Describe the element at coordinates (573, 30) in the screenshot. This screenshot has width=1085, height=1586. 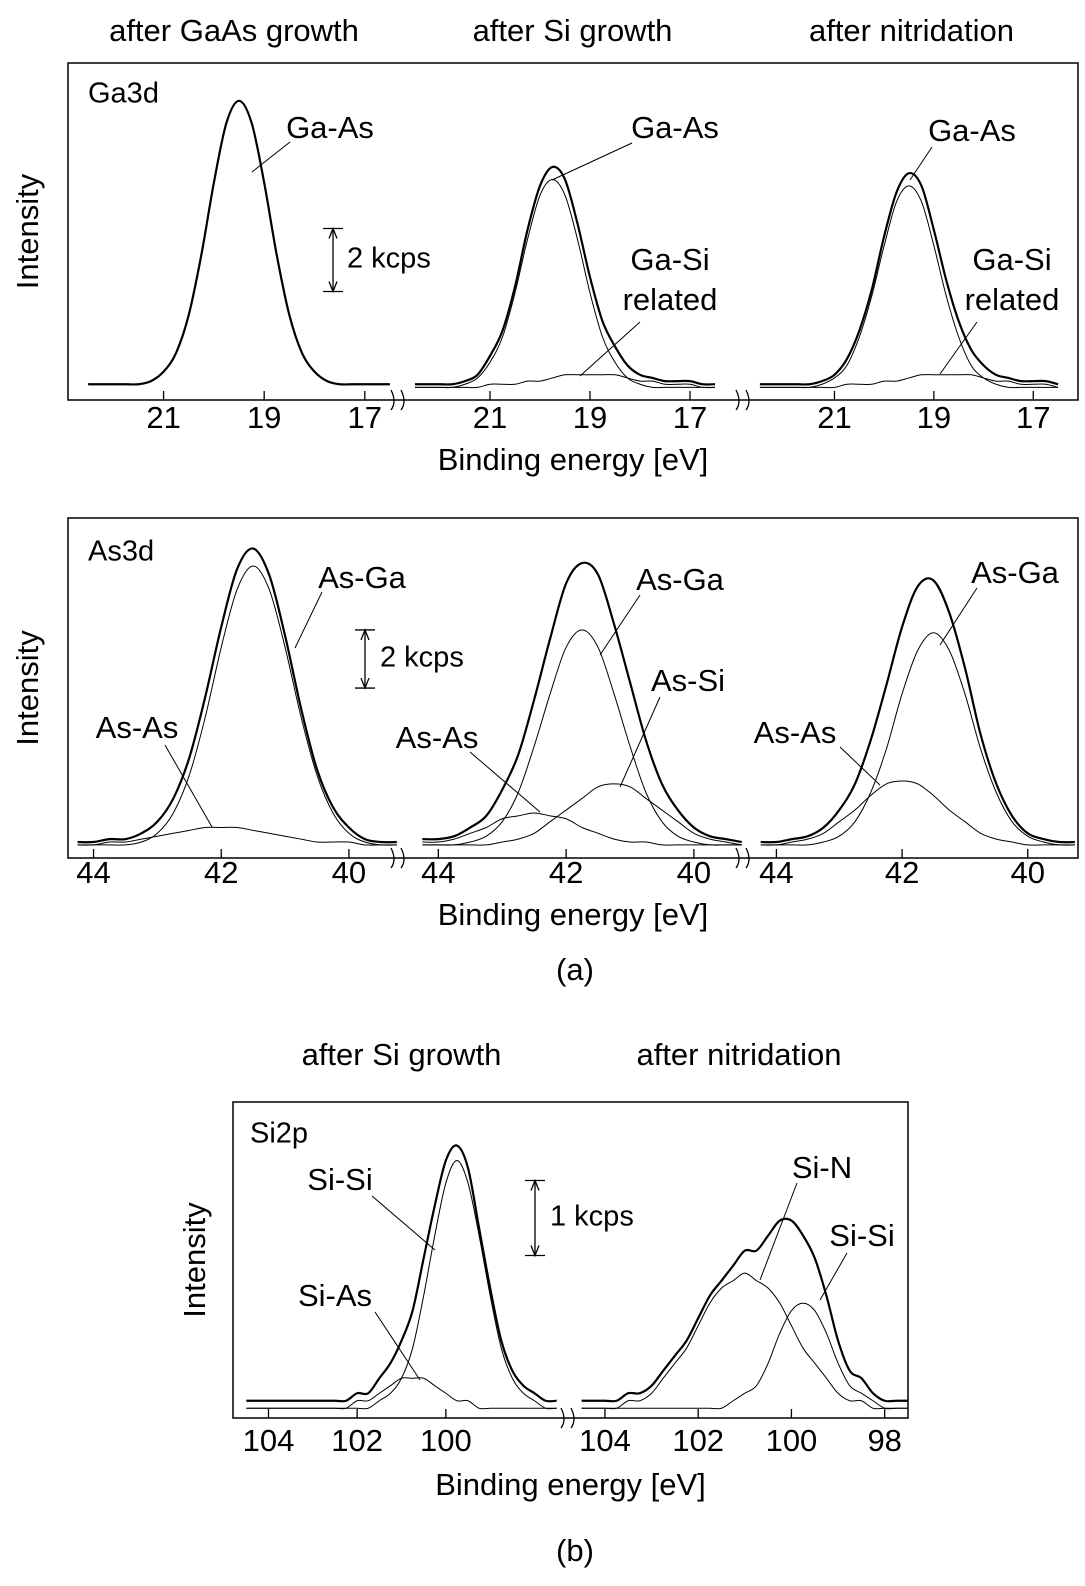
I see `segment-title: after Si growth` at that location.